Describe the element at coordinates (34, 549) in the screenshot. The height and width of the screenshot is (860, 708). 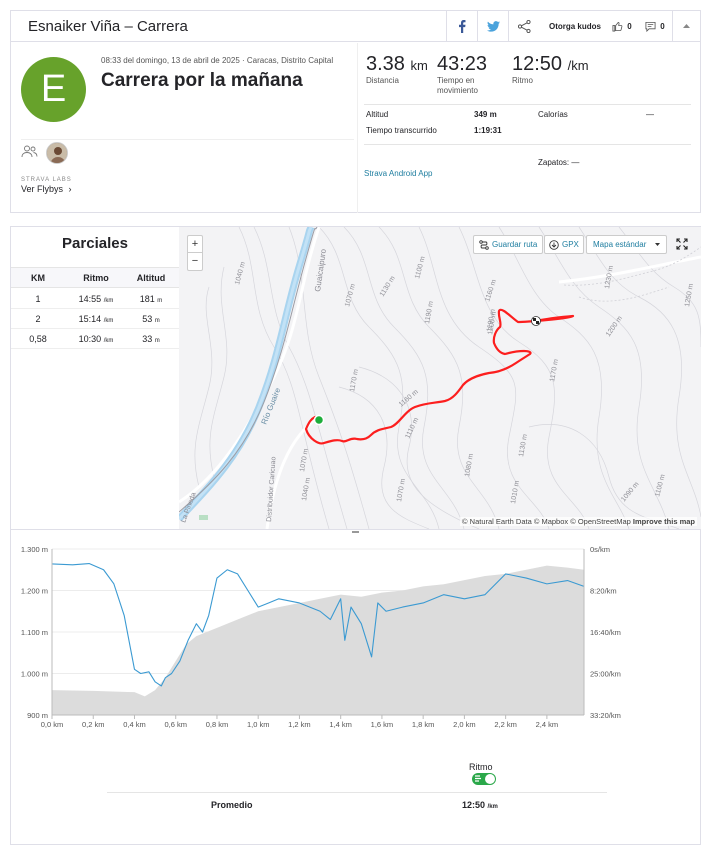
I see `y-axis-tick-label: 1.300 m` at that location.